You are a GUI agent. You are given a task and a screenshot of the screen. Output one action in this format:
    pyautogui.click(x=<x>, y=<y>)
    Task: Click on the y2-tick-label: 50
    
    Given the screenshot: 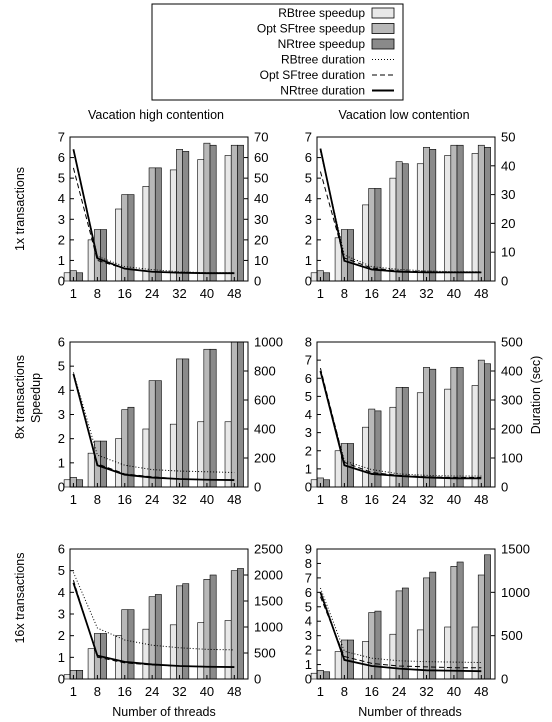 What is the action you would take?
    pyautogui.click(x=261, y=178)
    